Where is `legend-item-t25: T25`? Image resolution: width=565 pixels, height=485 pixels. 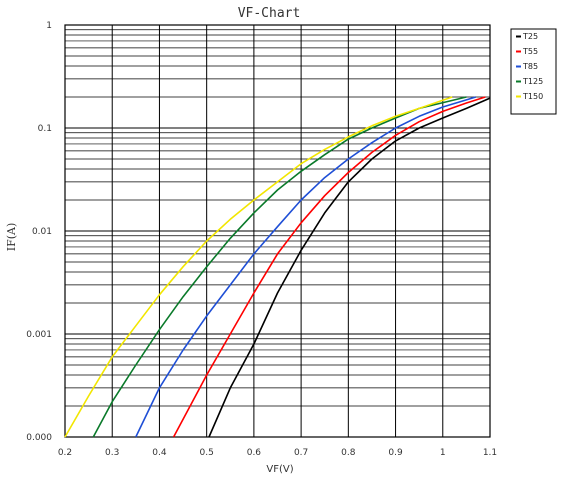 legend-item-t25: T25 is located at coordinates (527, 36).